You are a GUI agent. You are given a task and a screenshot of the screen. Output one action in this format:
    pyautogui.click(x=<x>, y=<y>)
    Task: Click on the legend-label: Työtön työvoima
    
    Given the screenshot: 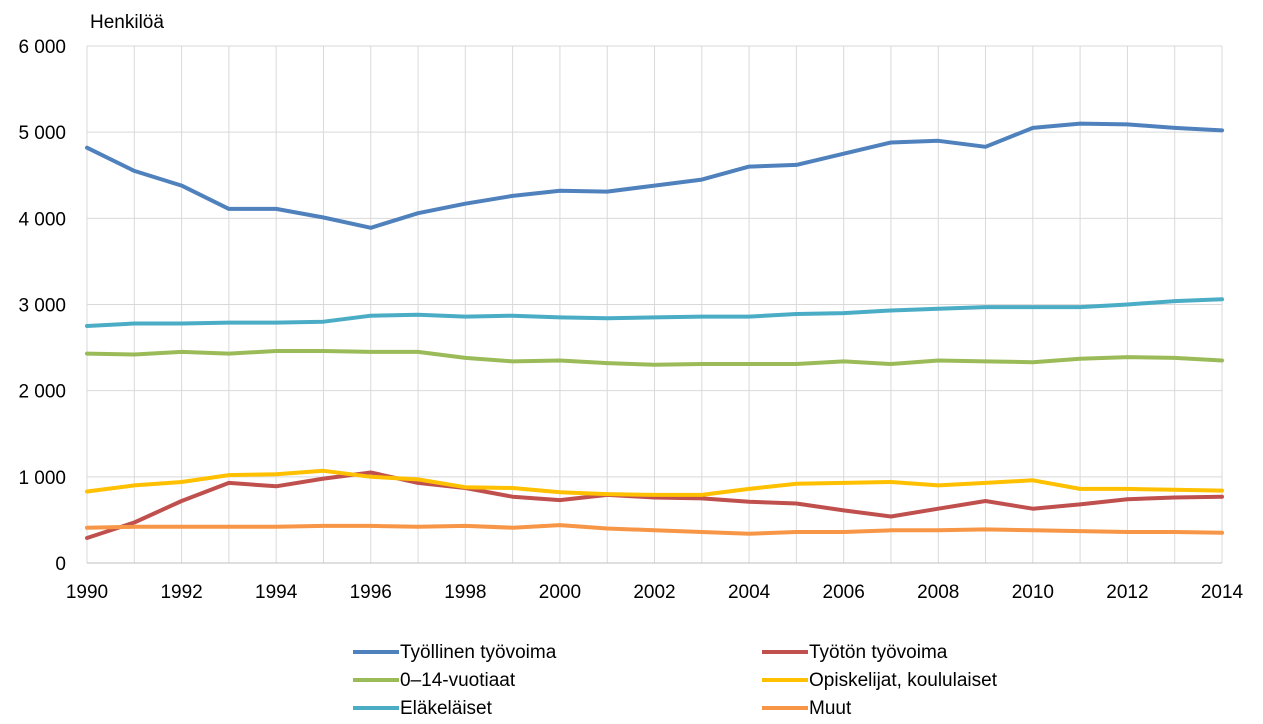 What is the action you would take?
    pyautogui.click(x=878, y=652)
    